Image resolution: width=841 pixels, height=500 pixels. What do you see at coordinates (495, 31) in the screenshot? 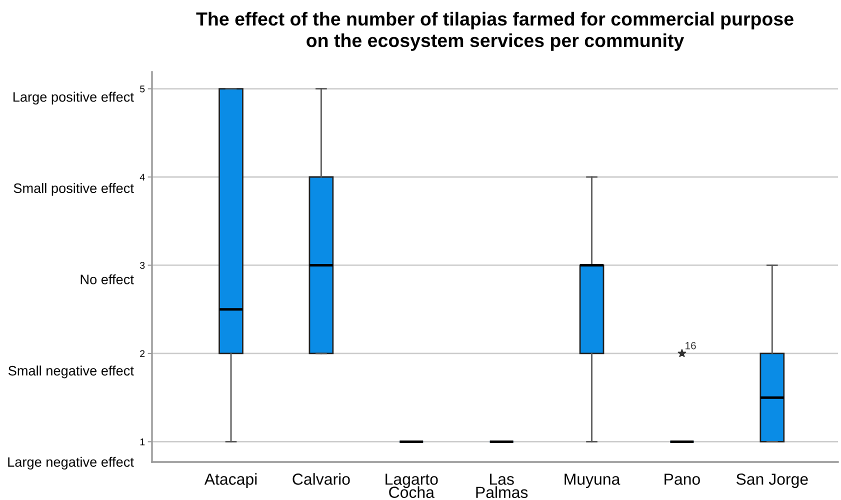
I see `chart-title: The effect of the number of tilapias farmed for commercial purpose on the ecosystem services per community` at bounding box center [495, 31].